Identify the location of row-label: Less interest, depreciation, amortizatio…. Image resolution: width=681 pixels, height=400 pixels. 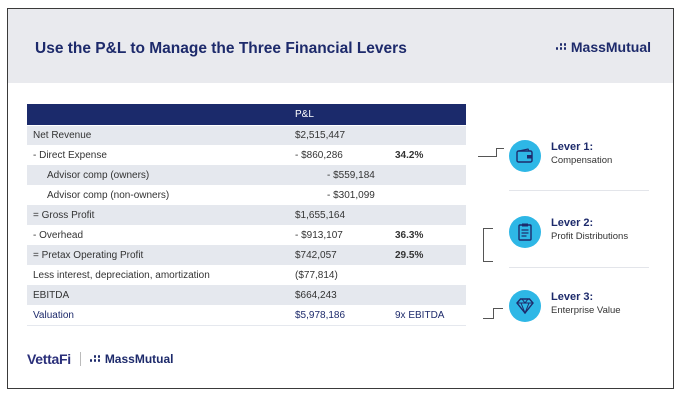
(161, 275).